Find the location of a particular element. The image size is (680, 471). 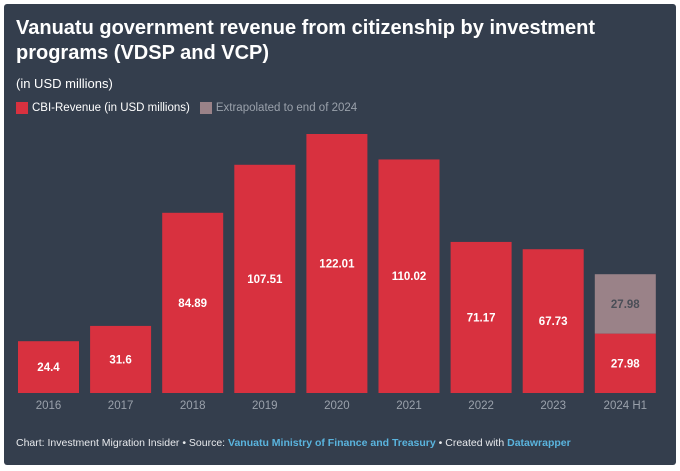

legend-item-extrapolated: Extrapolated to end of 2024 is located at coordinates (278, 108).